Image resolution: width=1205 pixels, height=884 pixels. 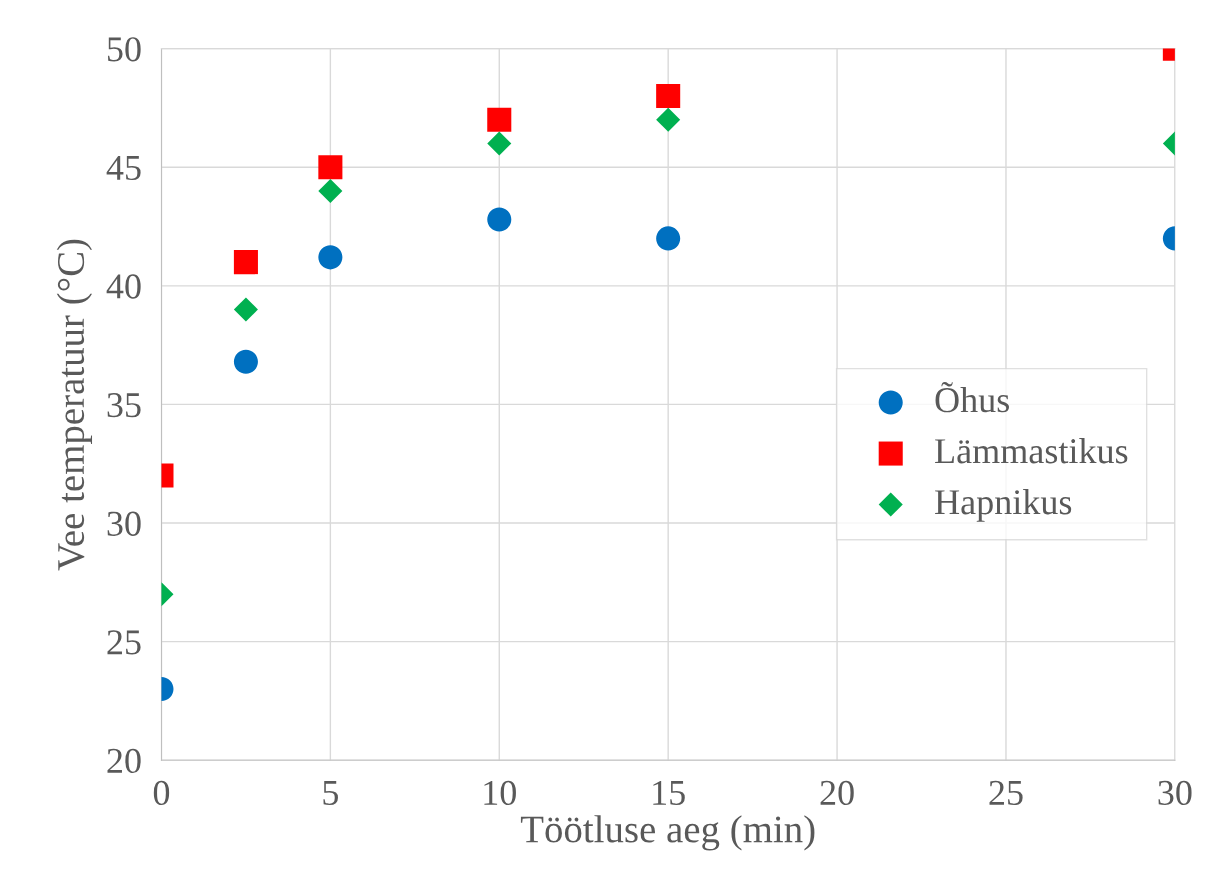 I want to click on y-axis-title: Vee temperatuur (°C), so click(x=74, y=405).